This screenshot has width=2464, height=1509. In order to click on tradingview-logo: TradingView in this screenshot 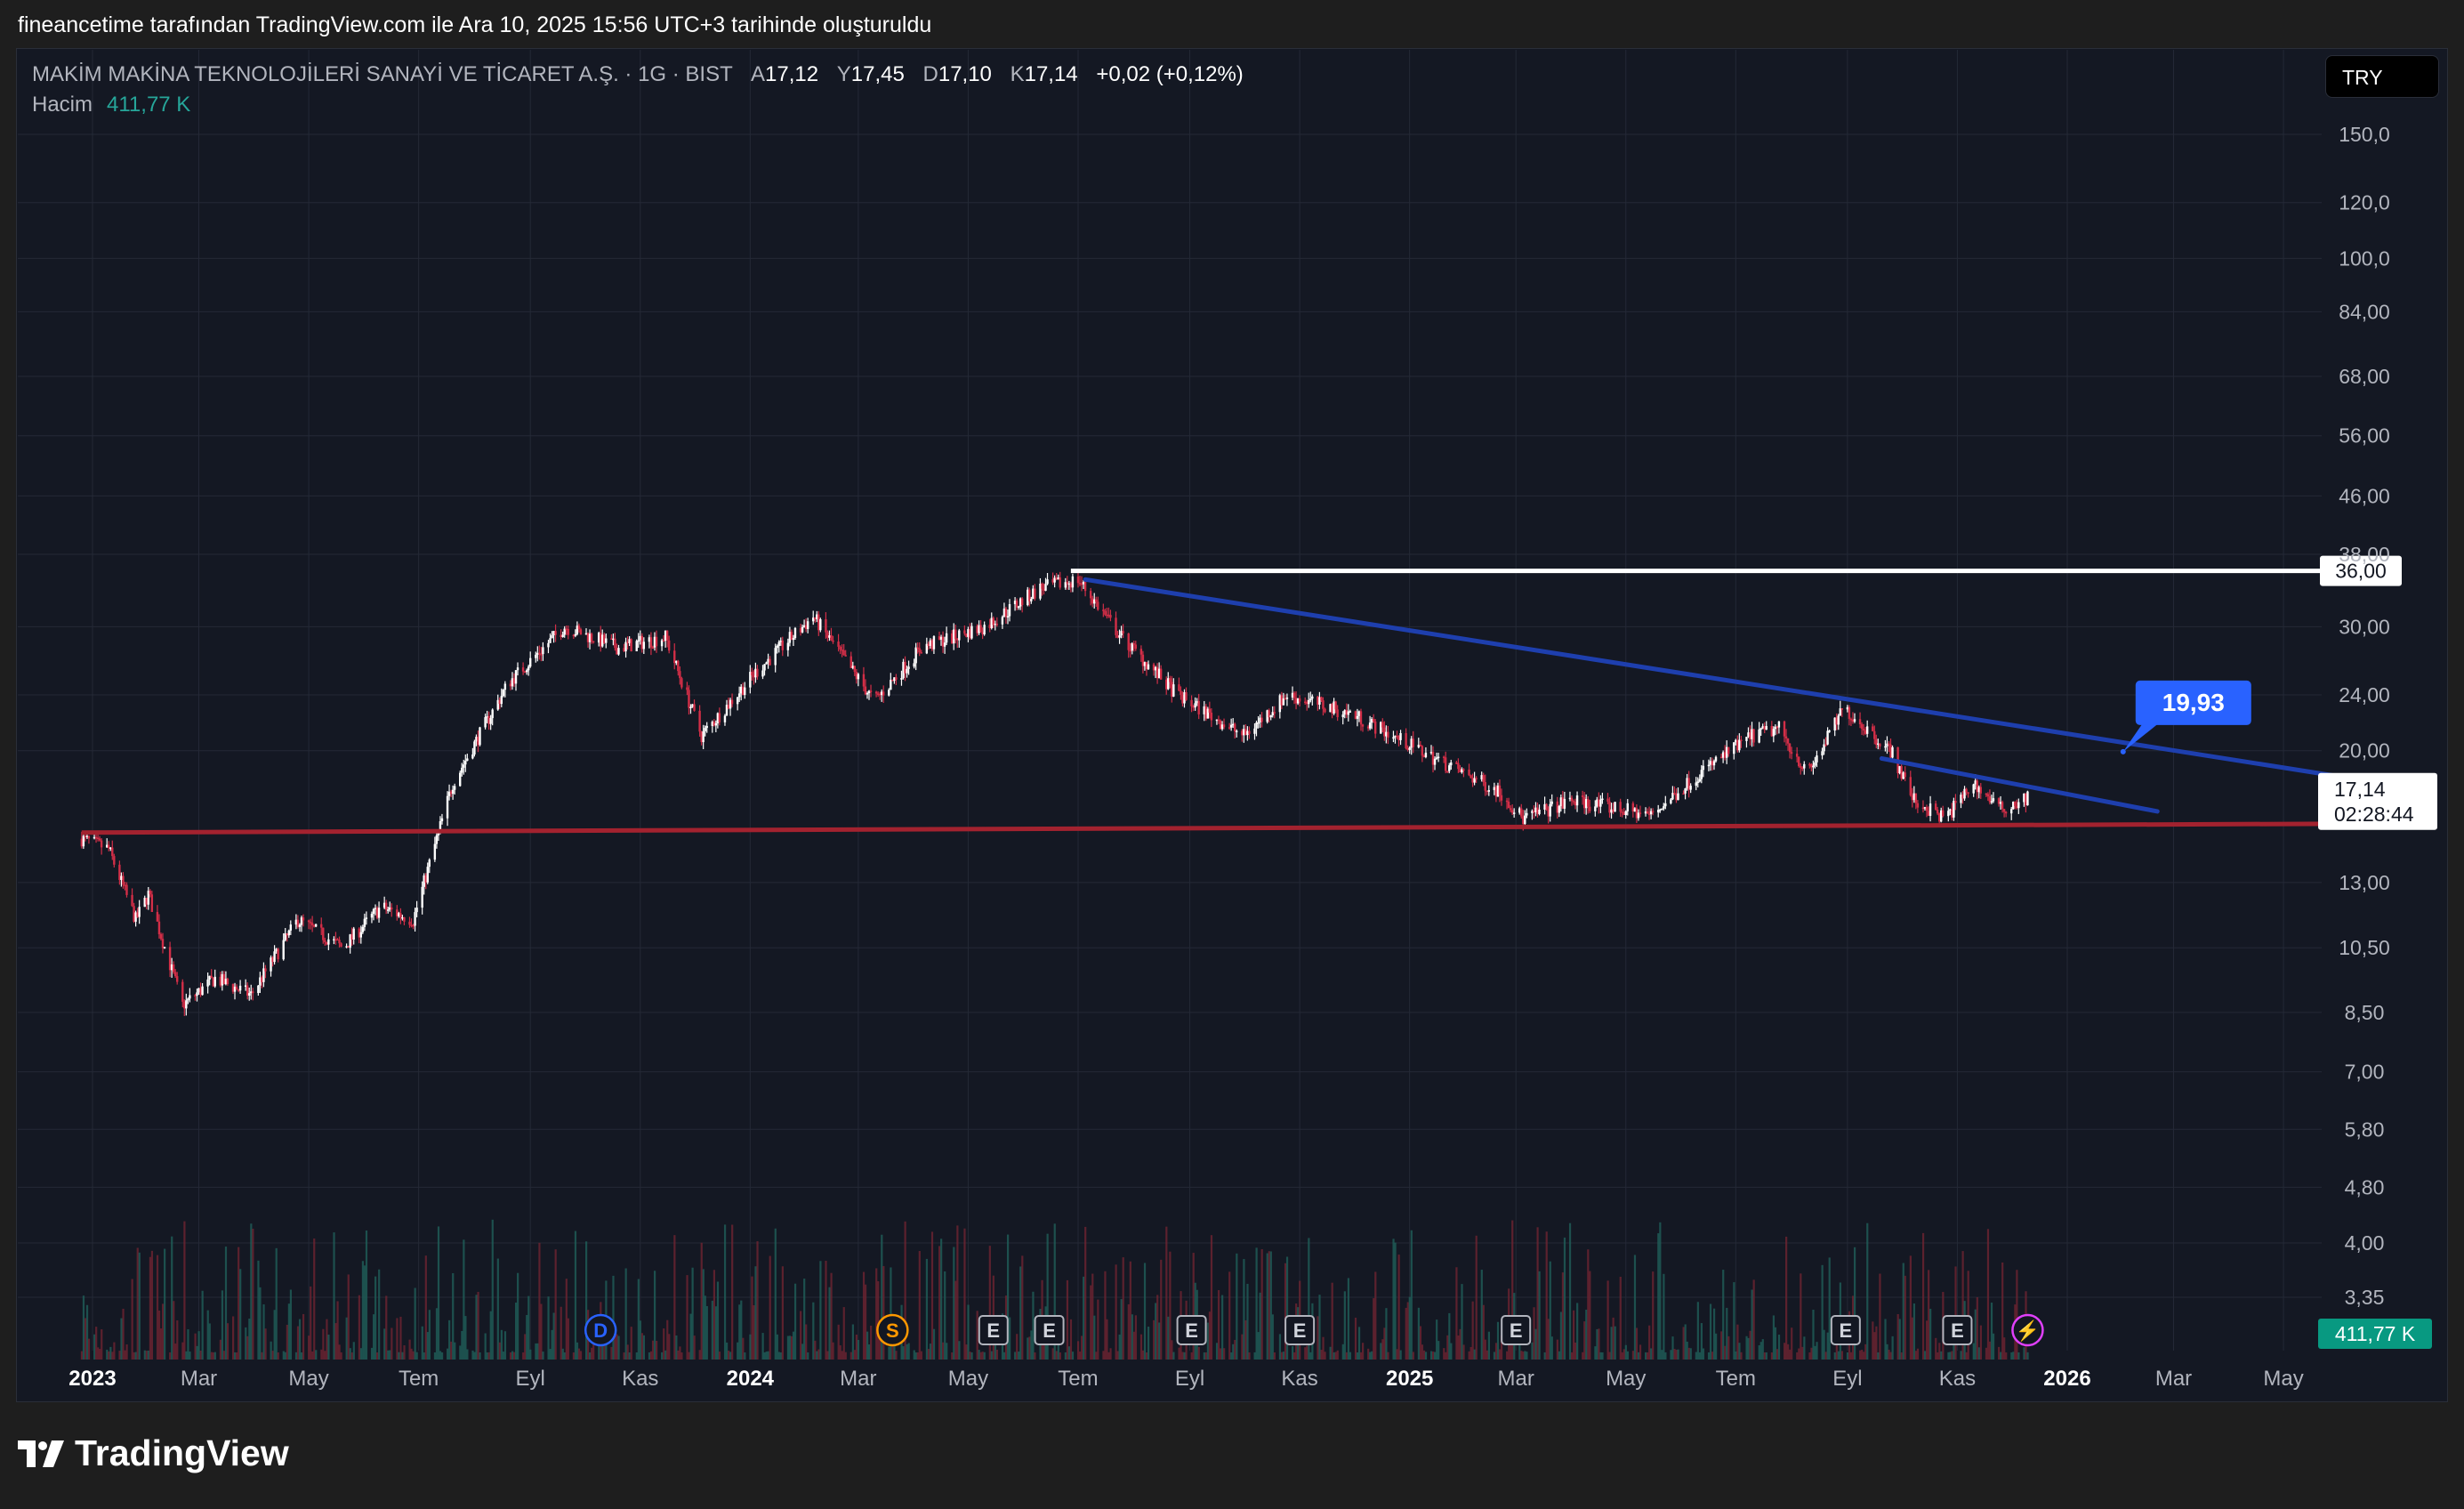, I will do `click(154, 1453)`.